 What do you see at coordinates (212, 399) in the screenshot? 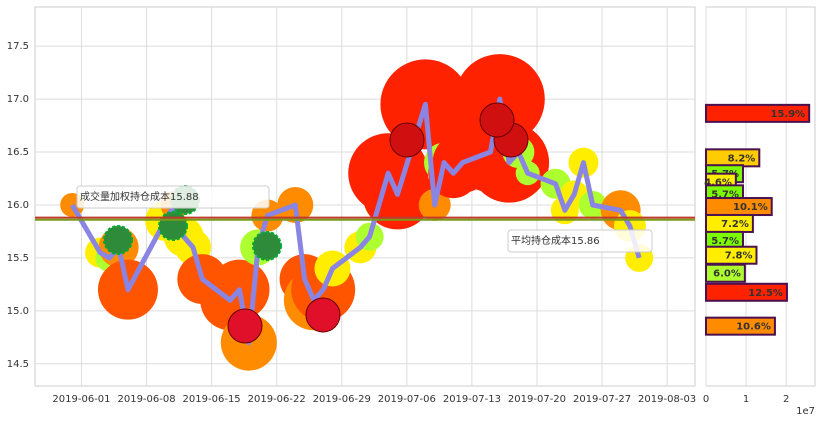
I see `x-tick-label: 2019-06-15` at bounding box center [212, 399].